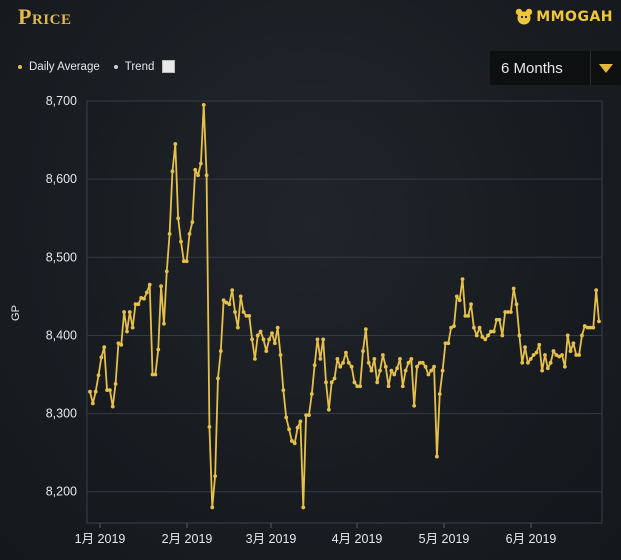  I want to click on legend-trend: Trend, so click(133, 67).